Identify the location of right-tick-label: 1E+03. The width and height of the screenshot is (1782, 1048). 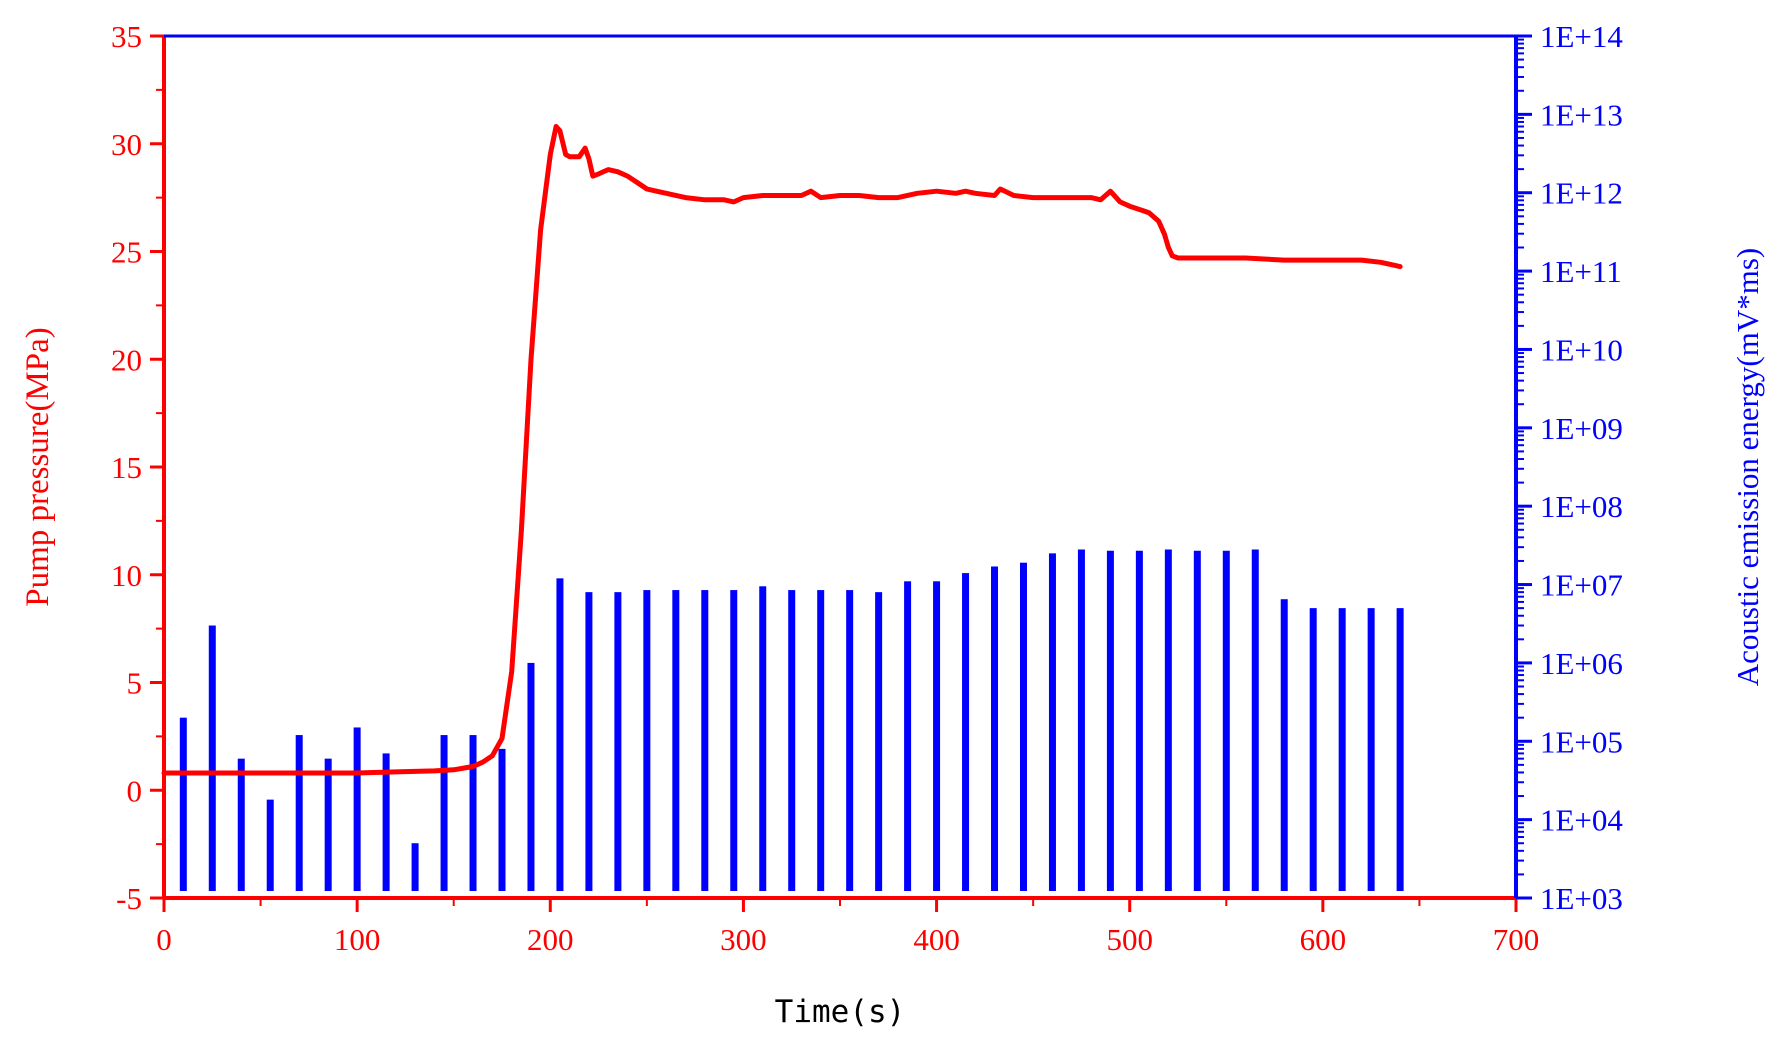
(1581, 898).